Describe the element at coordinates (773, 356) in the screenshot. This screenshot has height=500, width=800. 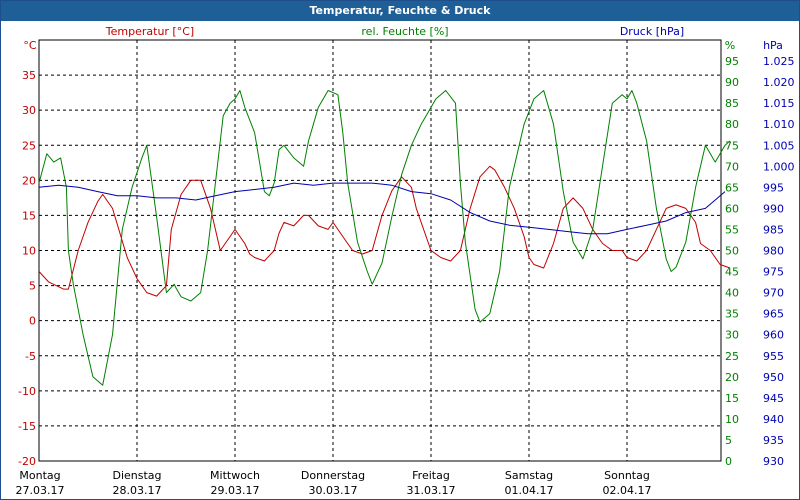
I see `pressure-tick: 955` at that location.